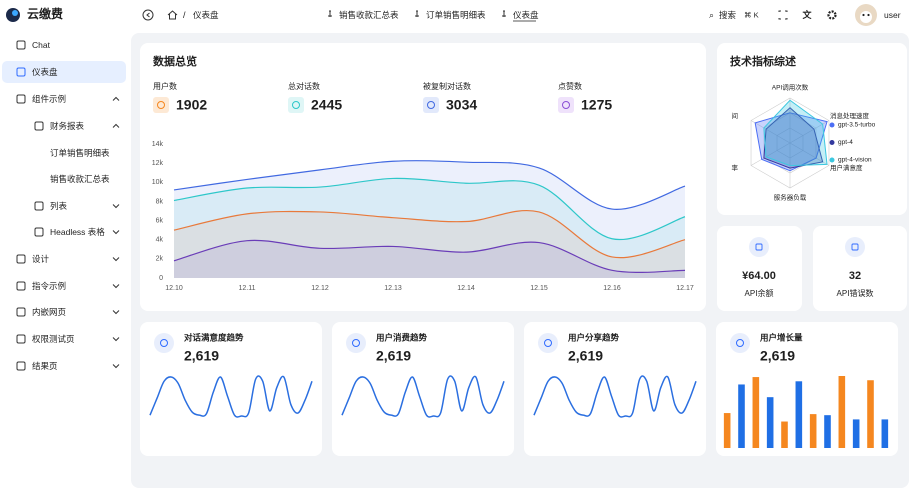  What do you see at coordinates (45, 366) in the screenshot?
I see `menu-item: 结果页` at bounding box center [45, 366].